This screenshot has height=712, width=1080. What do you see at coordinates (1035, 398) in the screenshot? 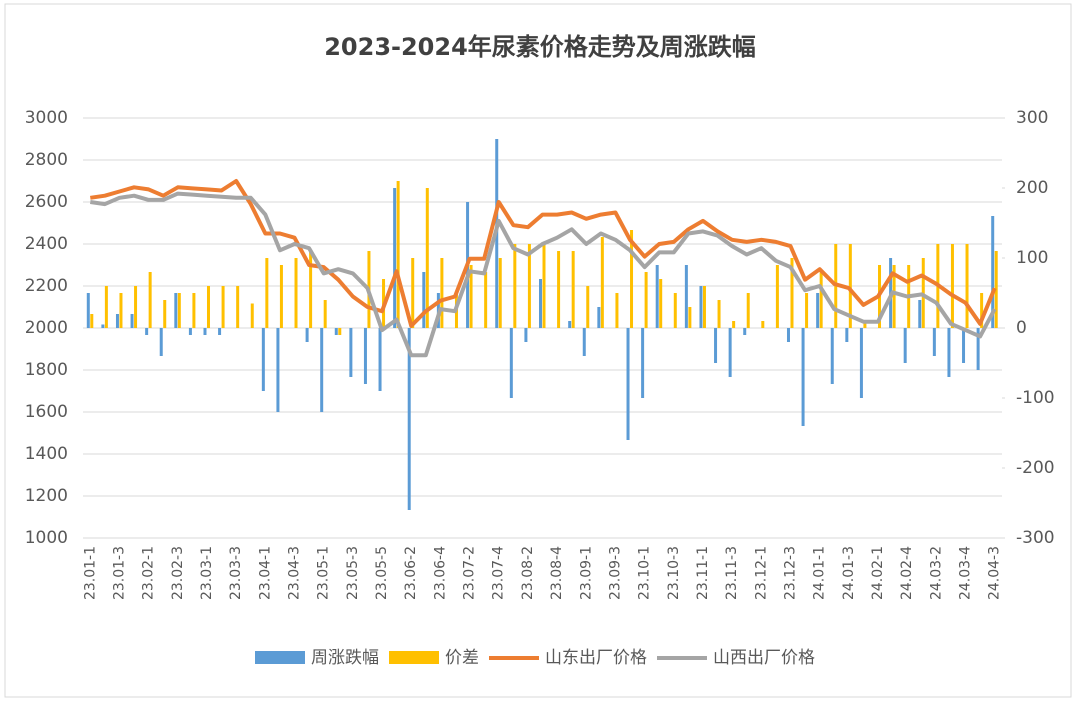
I see `y2-tick-label: -100` at bounding box center [1035, 398].